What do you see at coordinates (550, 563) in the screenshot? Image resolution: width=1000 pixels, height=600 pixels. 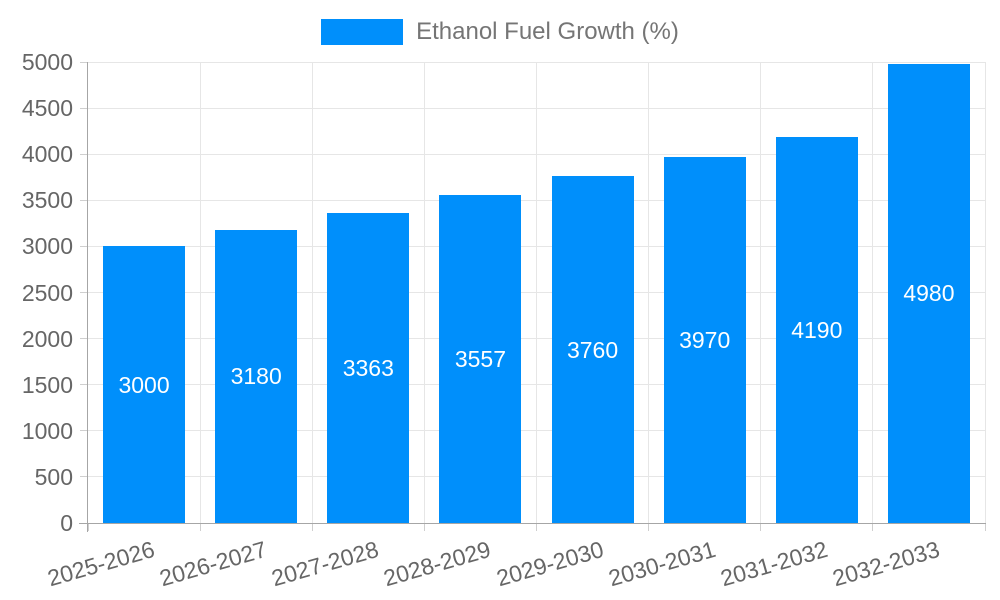 I see `x-axis-label: 2029-2030` at bounding box center [550, 563].